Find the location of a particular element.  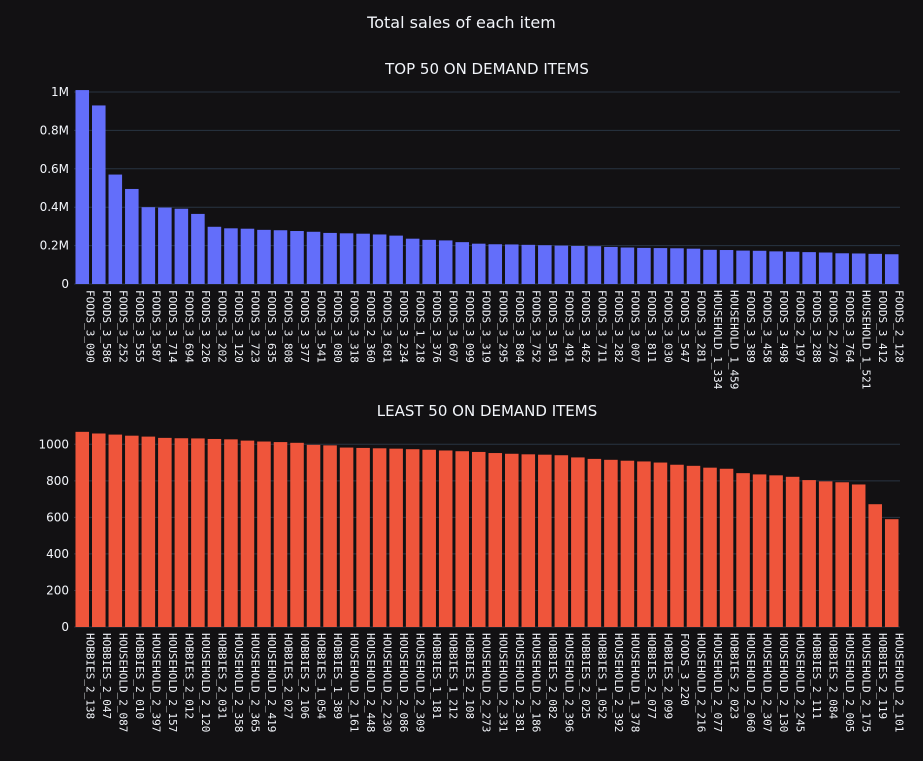

chart-1-xtick-label: HOUSEHOLD_2_101 is located at coordinates (899, 682).